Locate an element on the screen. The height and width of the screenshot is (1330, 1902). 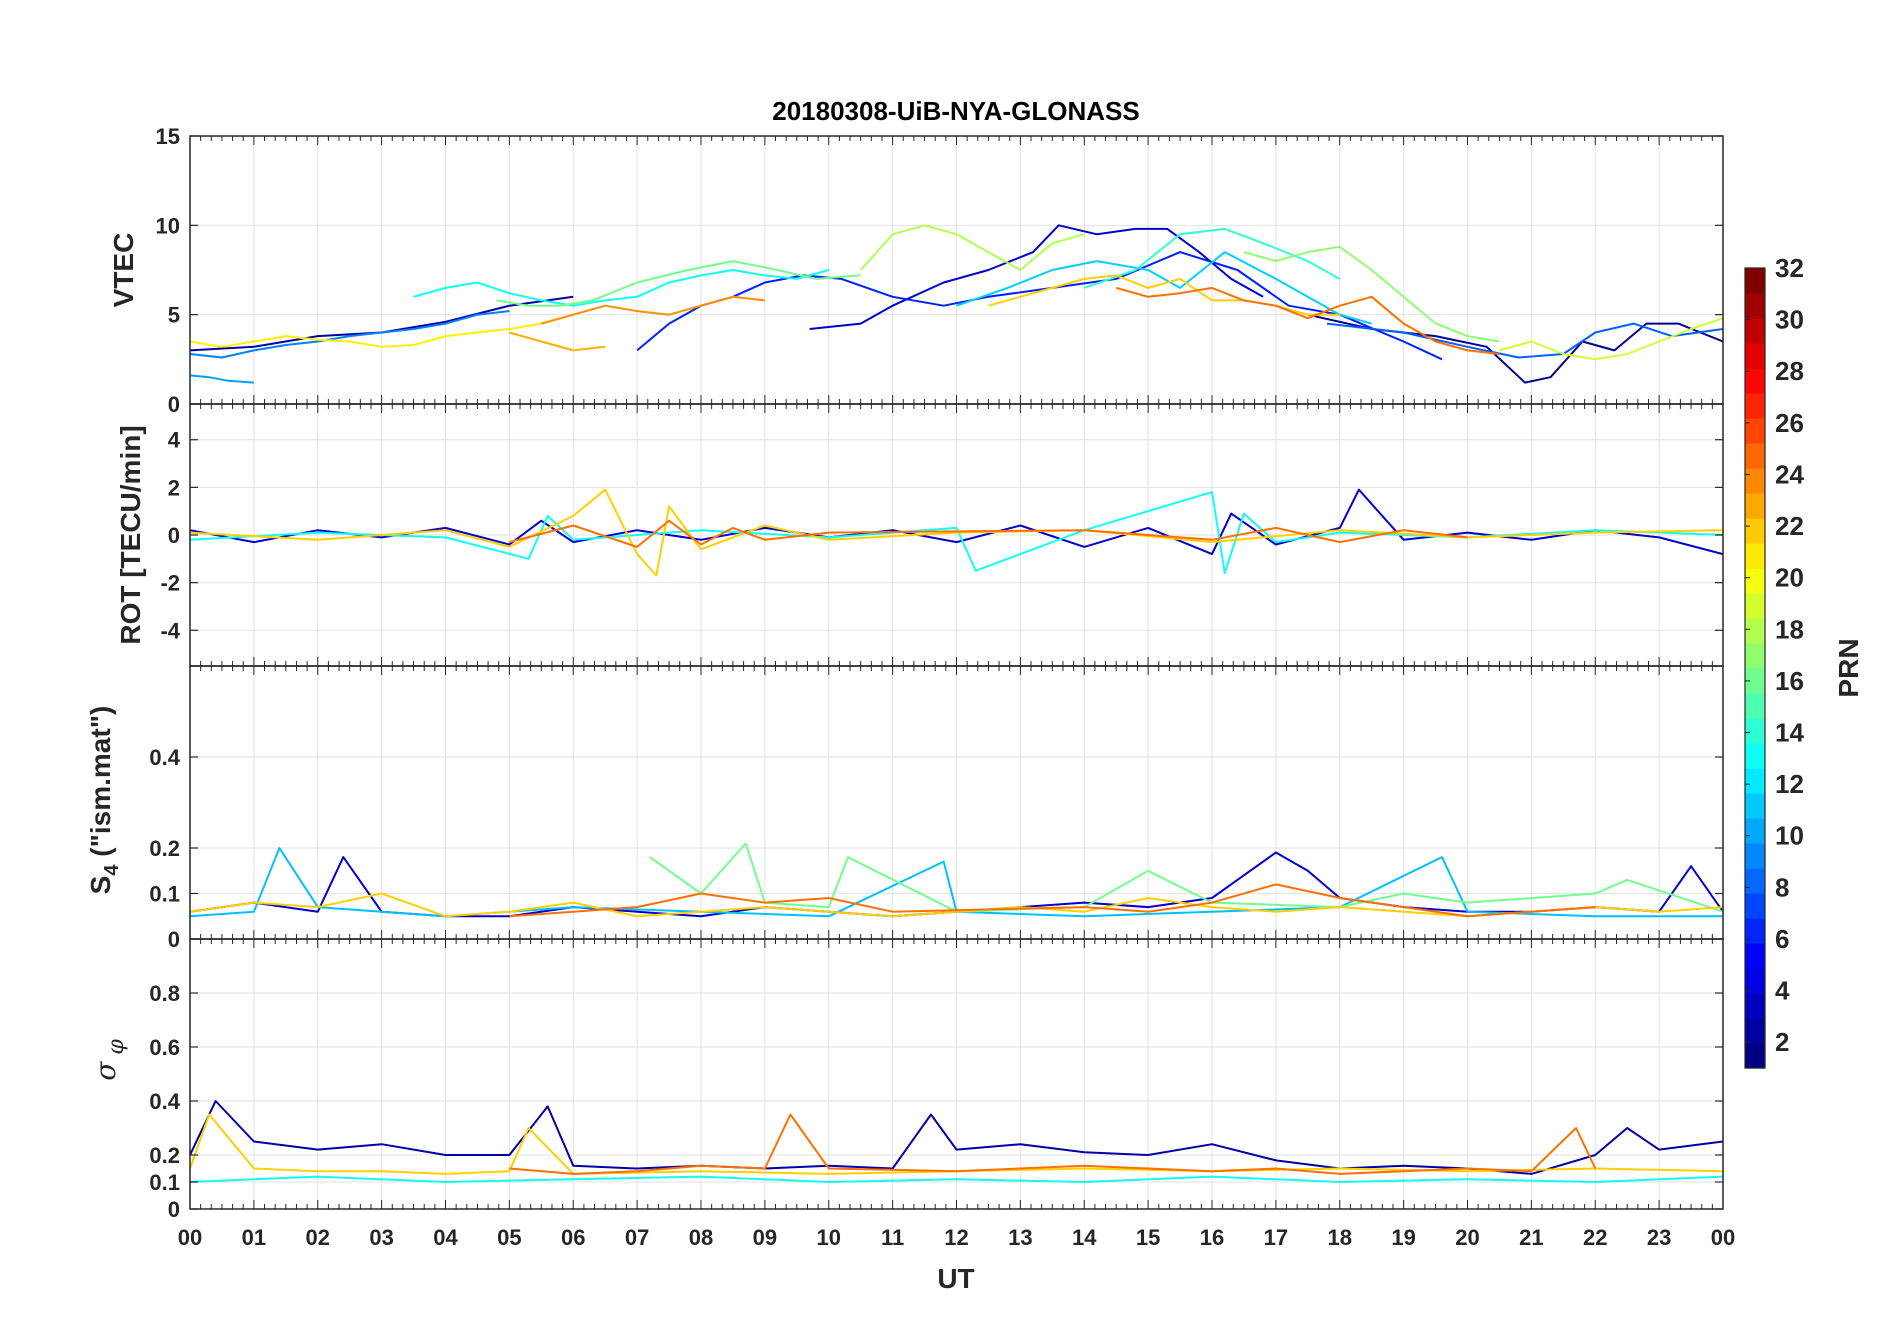
colorbar-tick-label: 24 is located at coordinates (1789, 474).